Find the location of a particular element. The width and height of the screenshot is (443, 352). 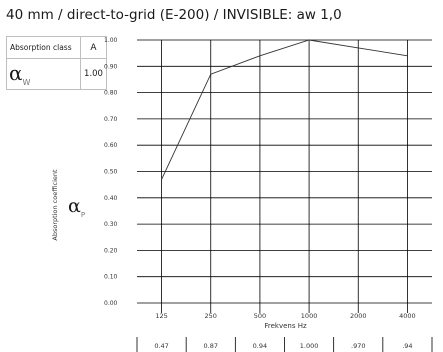

absorption-class-value: A is located at coordinates (93, 47).